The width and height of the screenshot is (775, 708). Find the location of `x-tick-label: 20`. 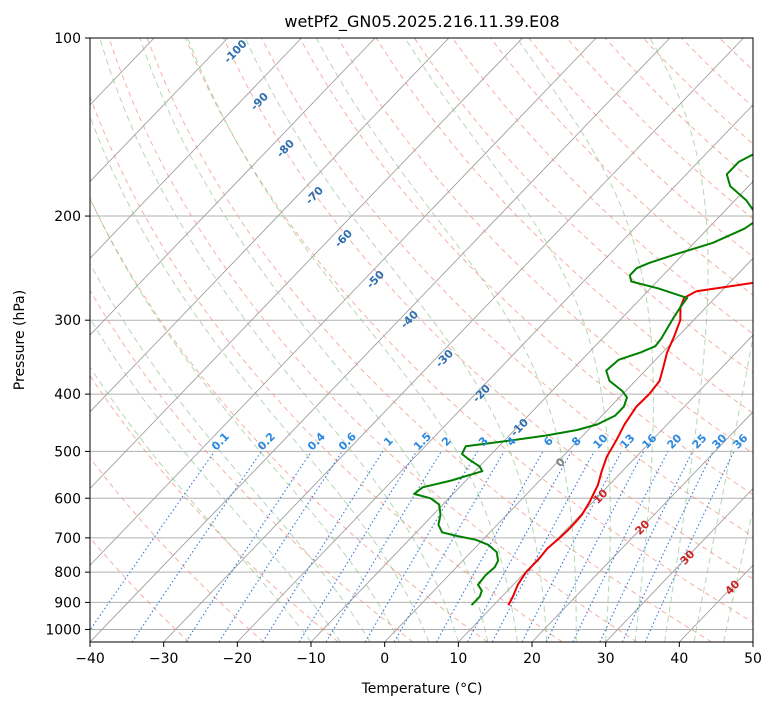

x-tick-label: 20 is located at coordinates (532, 659).